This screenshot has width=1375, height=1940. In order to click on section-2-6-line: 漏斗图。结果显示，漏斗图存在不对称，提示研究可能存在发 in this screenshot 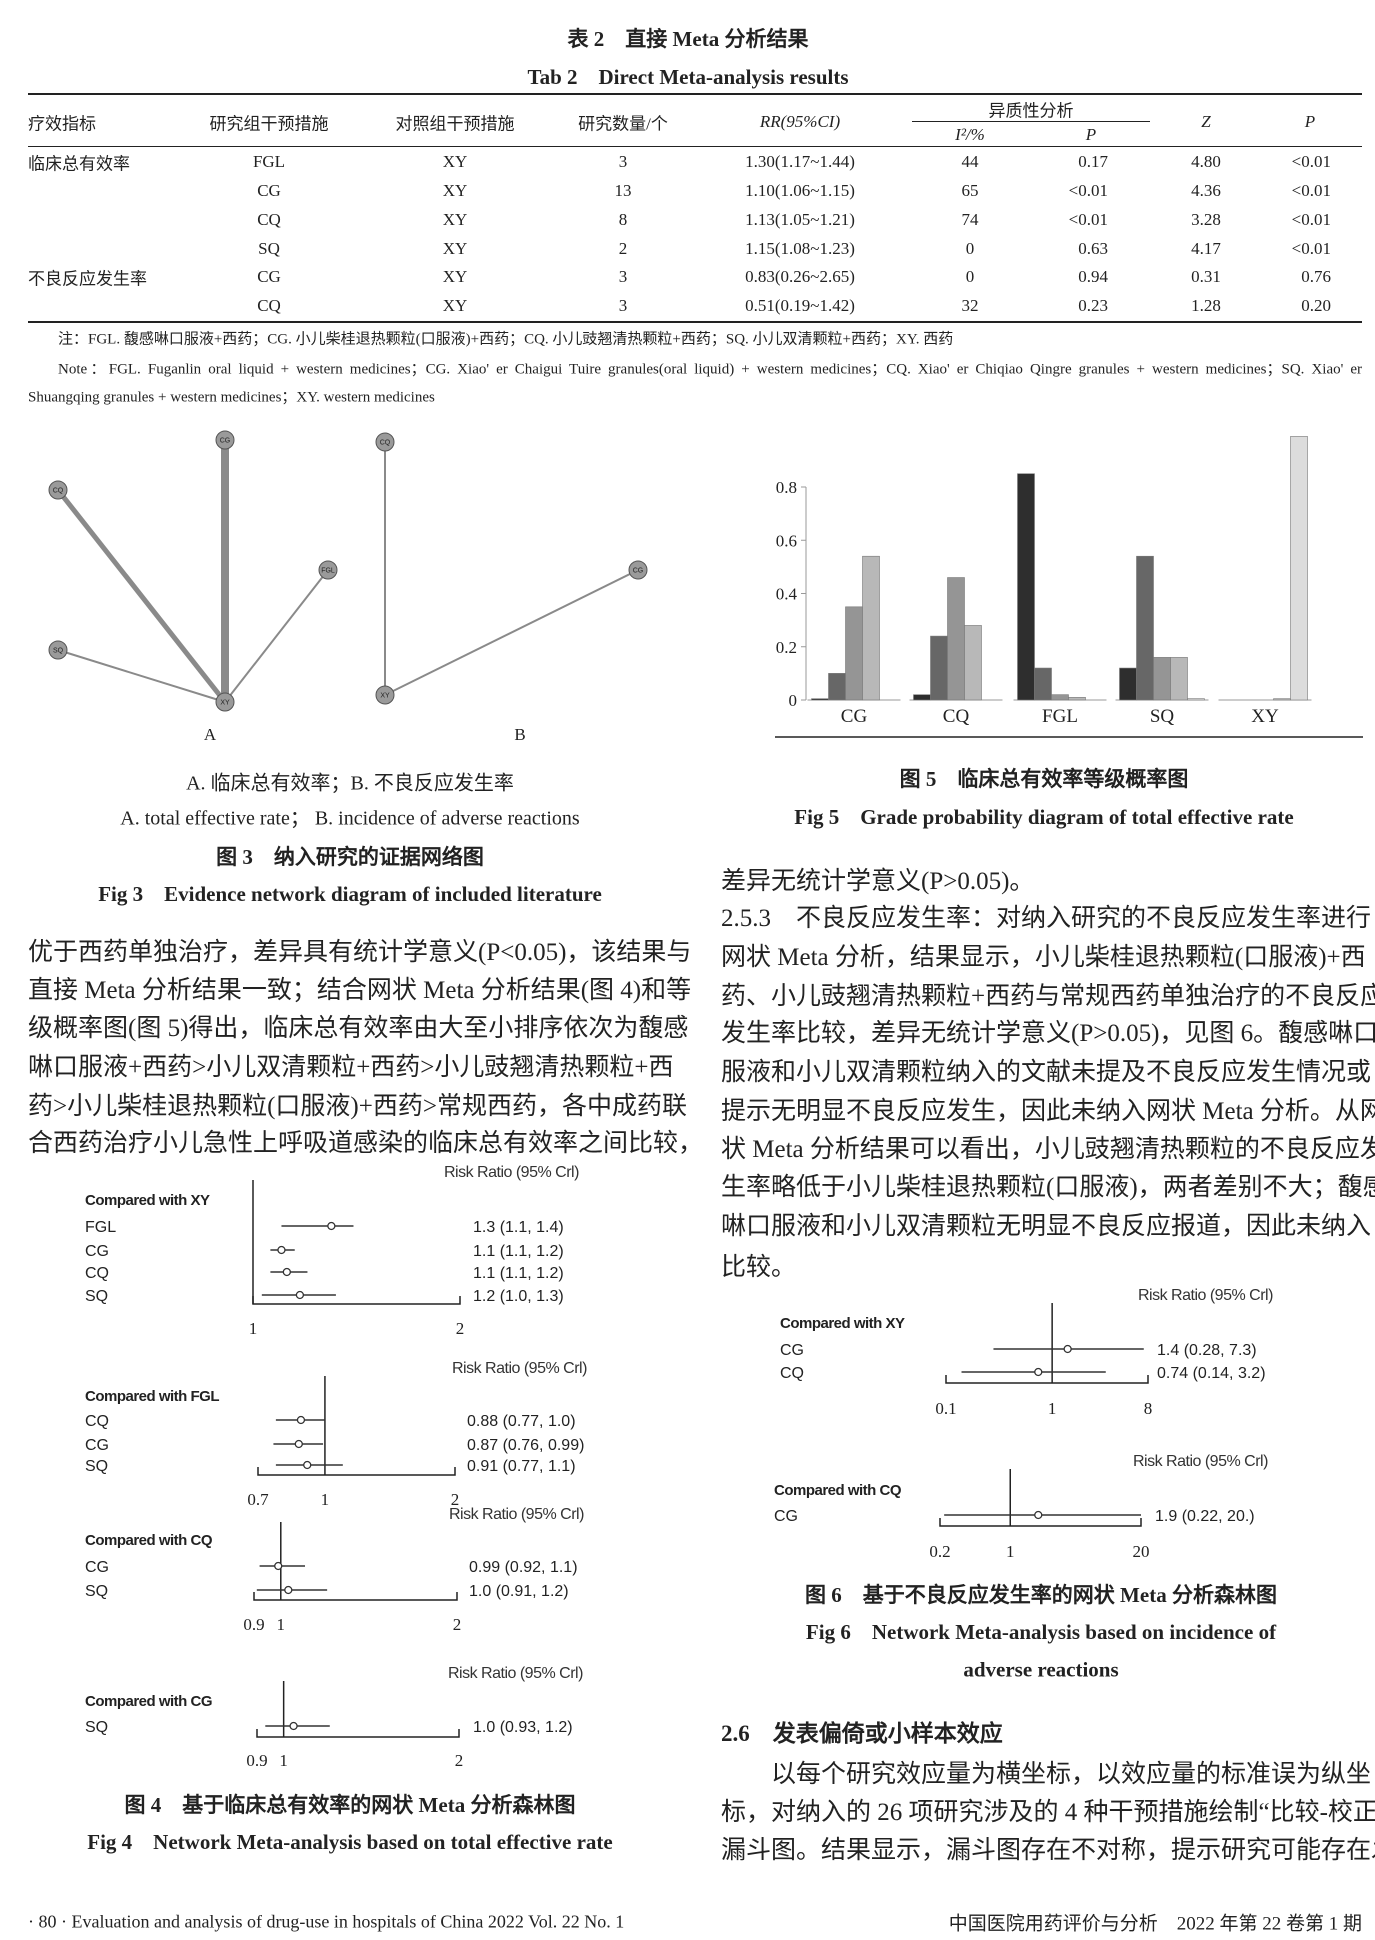, I will do `click(1048, 1850)`.